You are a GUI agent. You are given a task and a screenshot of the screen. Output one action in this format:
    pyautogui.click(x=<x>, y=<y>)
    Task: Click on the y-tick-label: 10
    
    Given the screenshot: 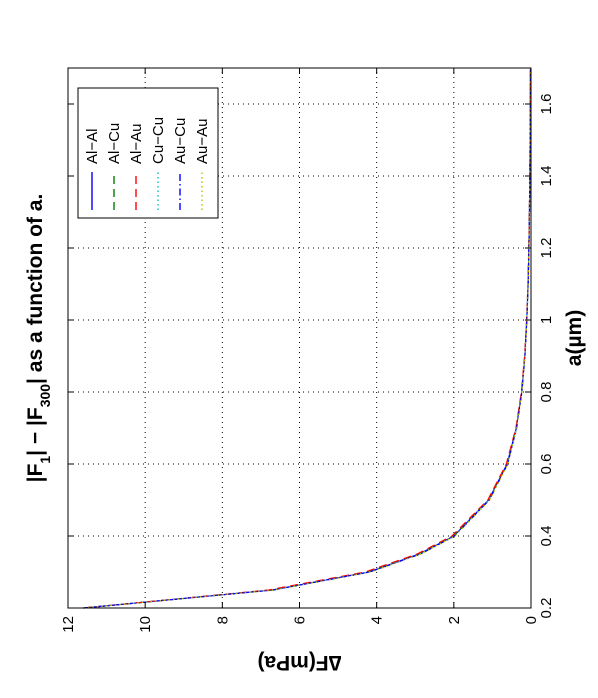 What is the action you would take?
    pyautogui.click(x=145, y=624)
    